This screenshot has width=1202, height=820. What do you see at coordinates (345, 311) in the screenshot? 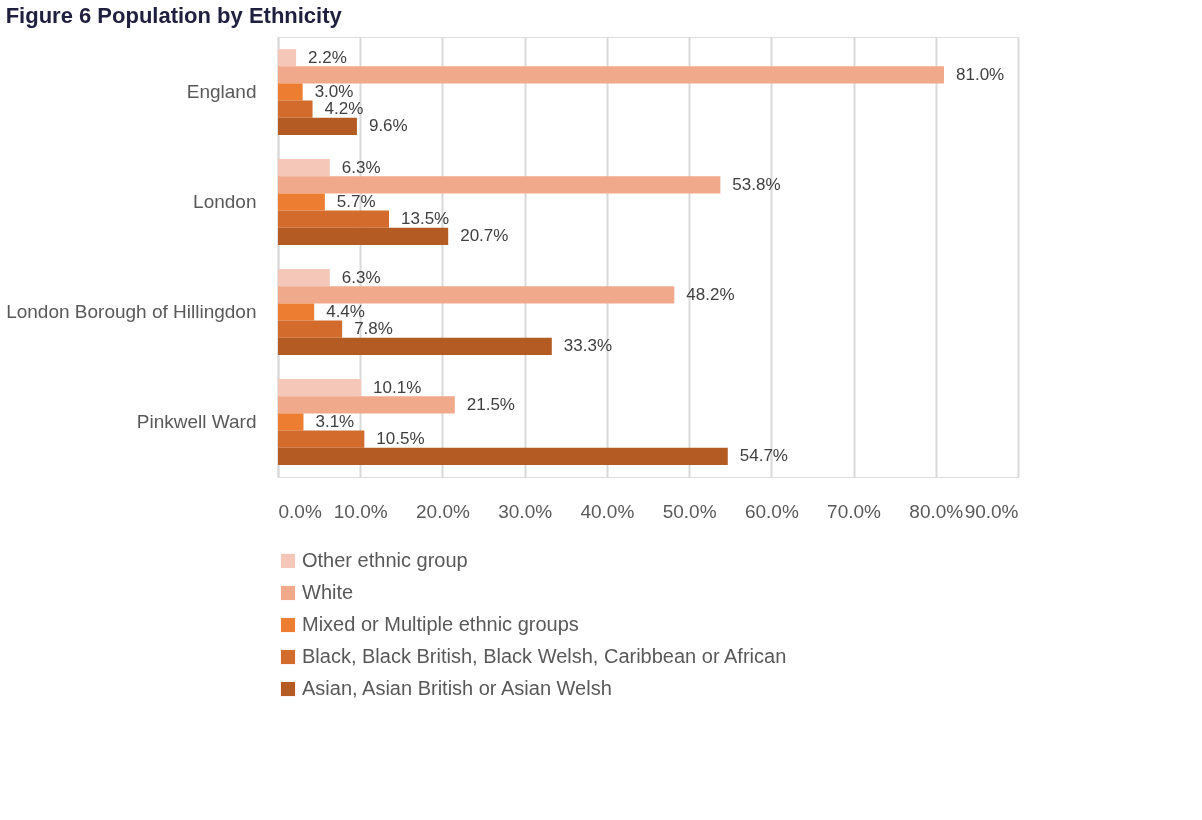
I see `data-label: 4.4%` at bounding box center [345, 311].